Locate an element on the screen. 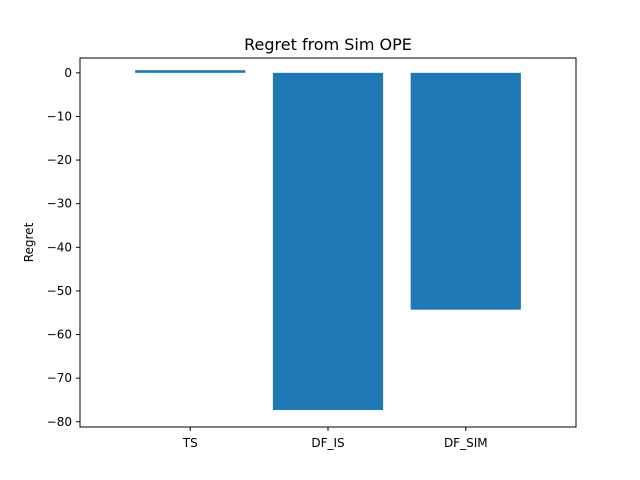 The height and width of the screenshot is (480, 640). y-tick-label: −40 is located at coordinates (59, 247).